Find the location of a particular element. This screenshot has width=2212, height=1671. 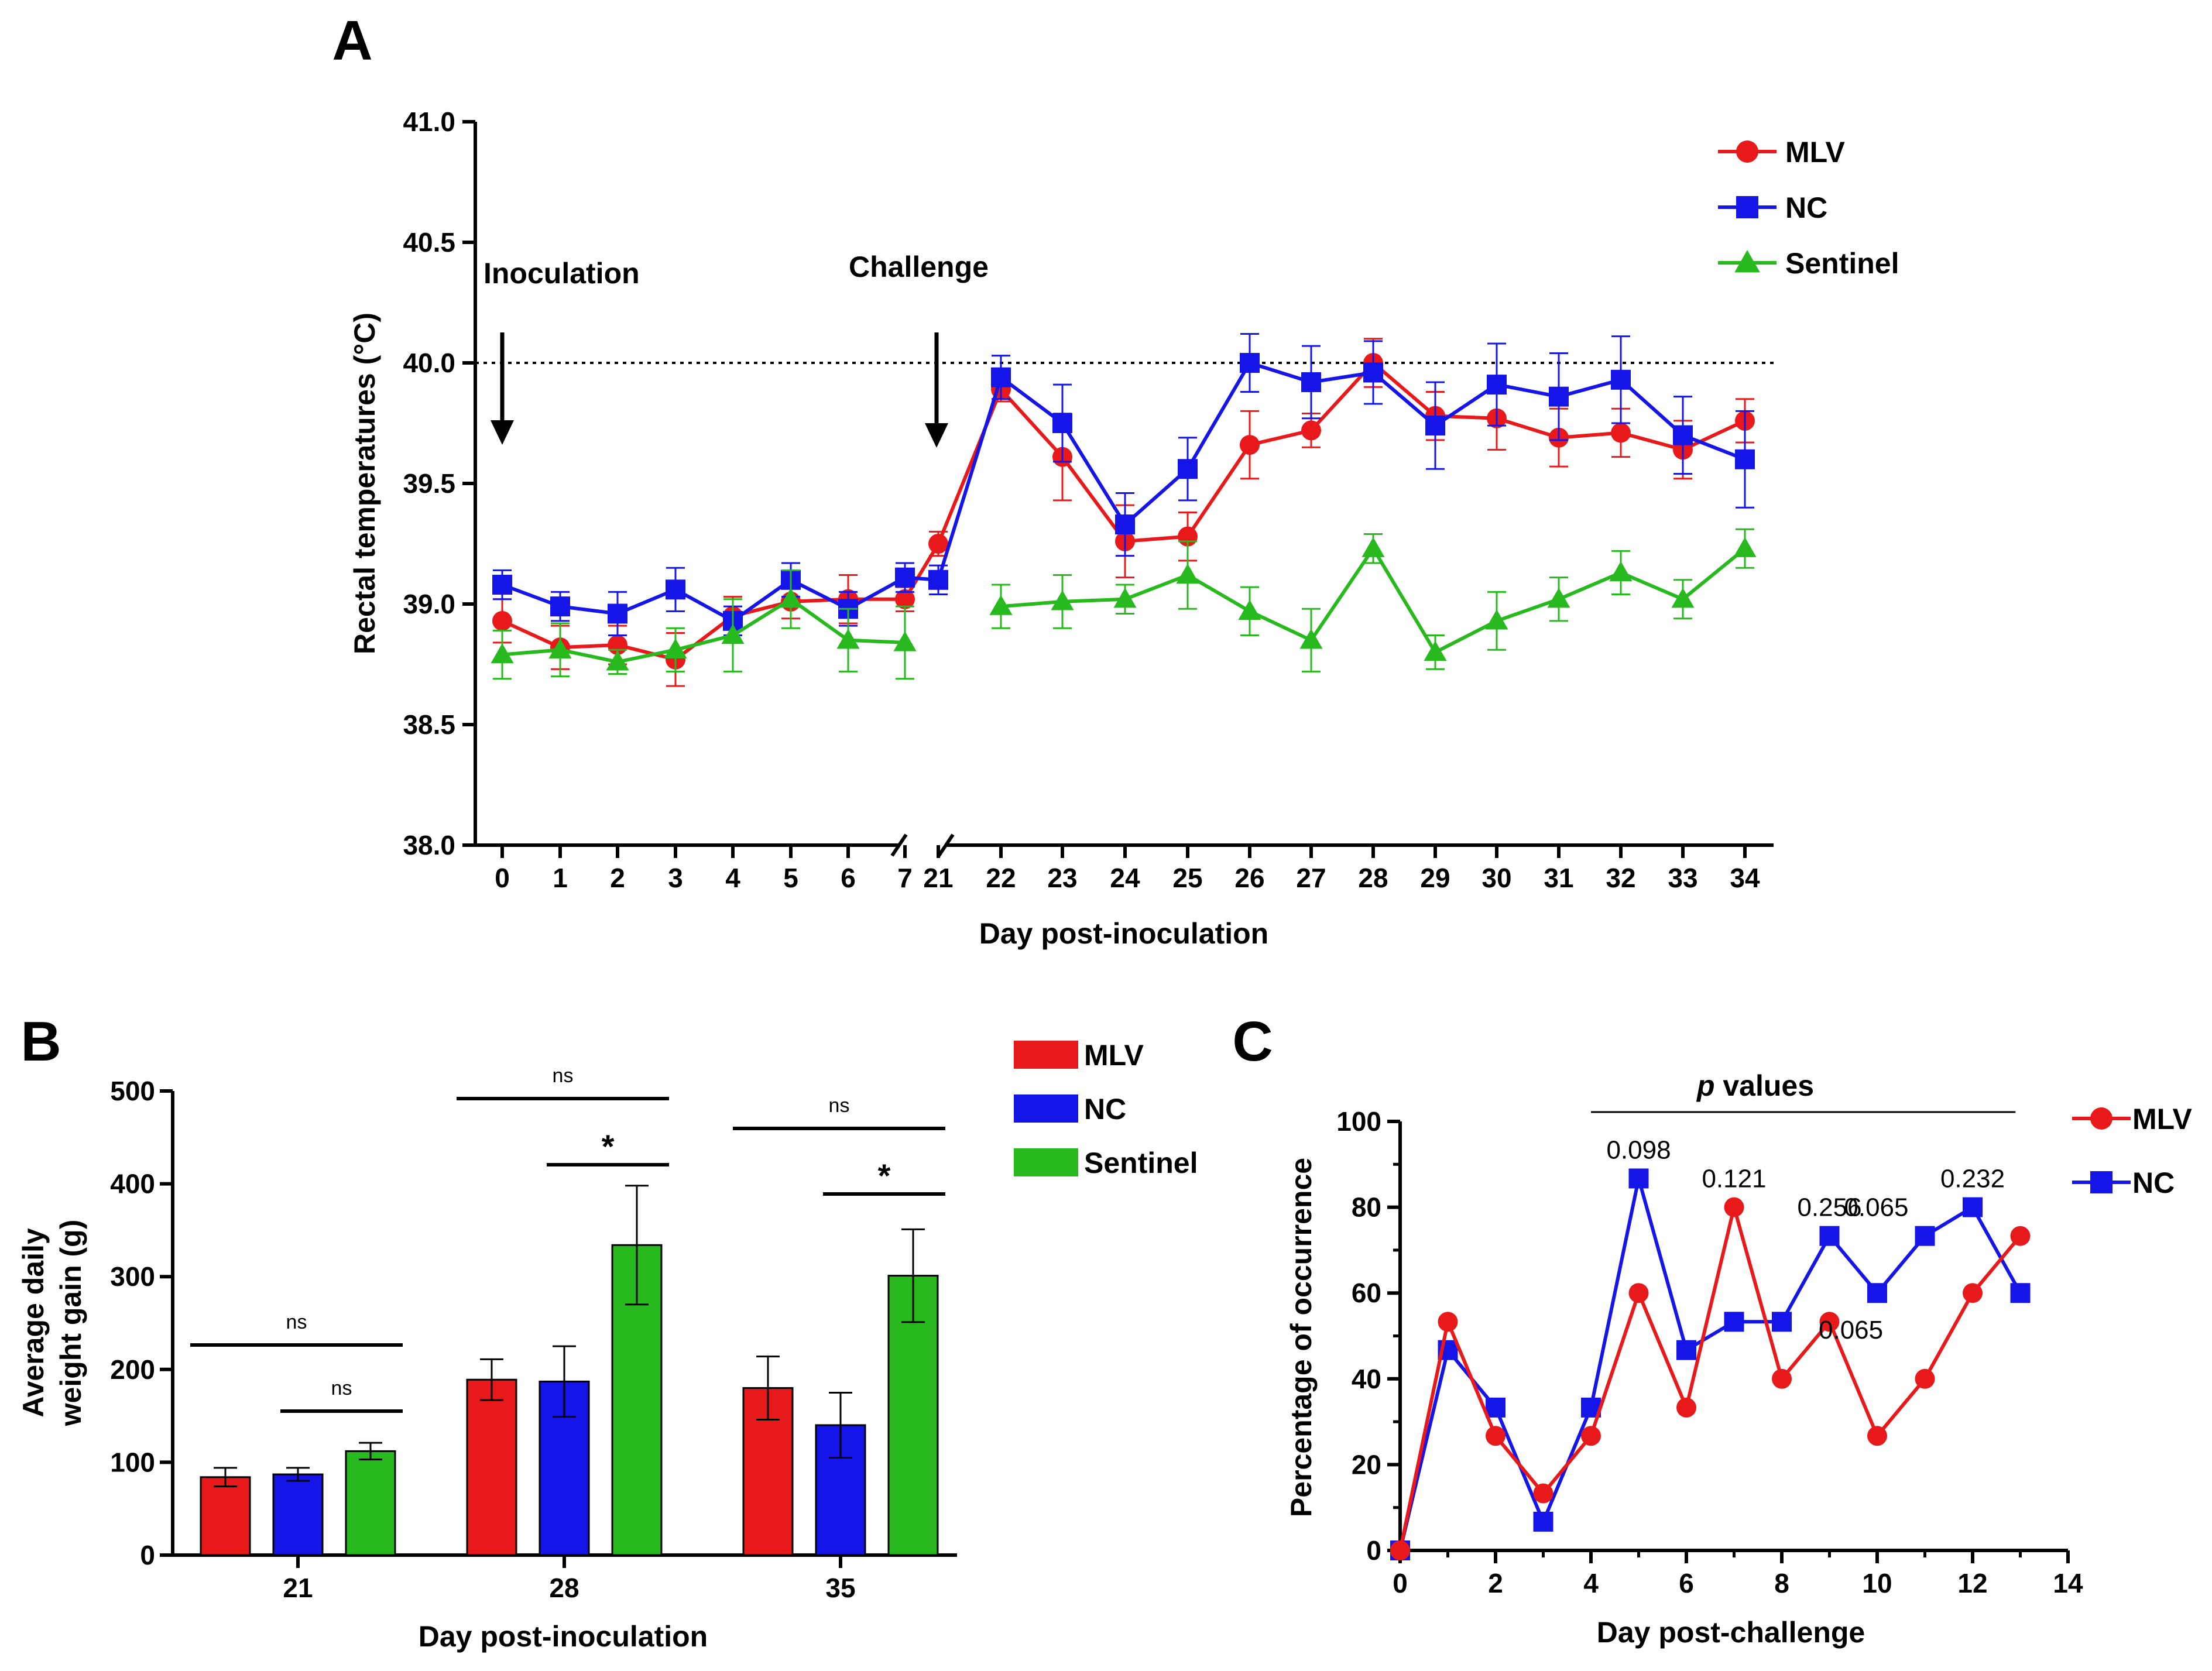

x-tick-label: 35 is located at coordinates (840, 1588).